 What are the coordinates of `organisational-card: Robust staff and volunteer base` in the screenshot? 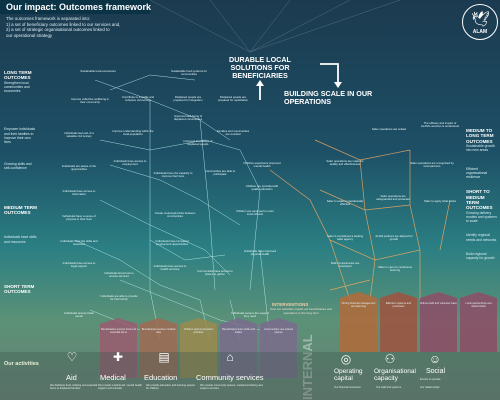 It's located at (438, 322).